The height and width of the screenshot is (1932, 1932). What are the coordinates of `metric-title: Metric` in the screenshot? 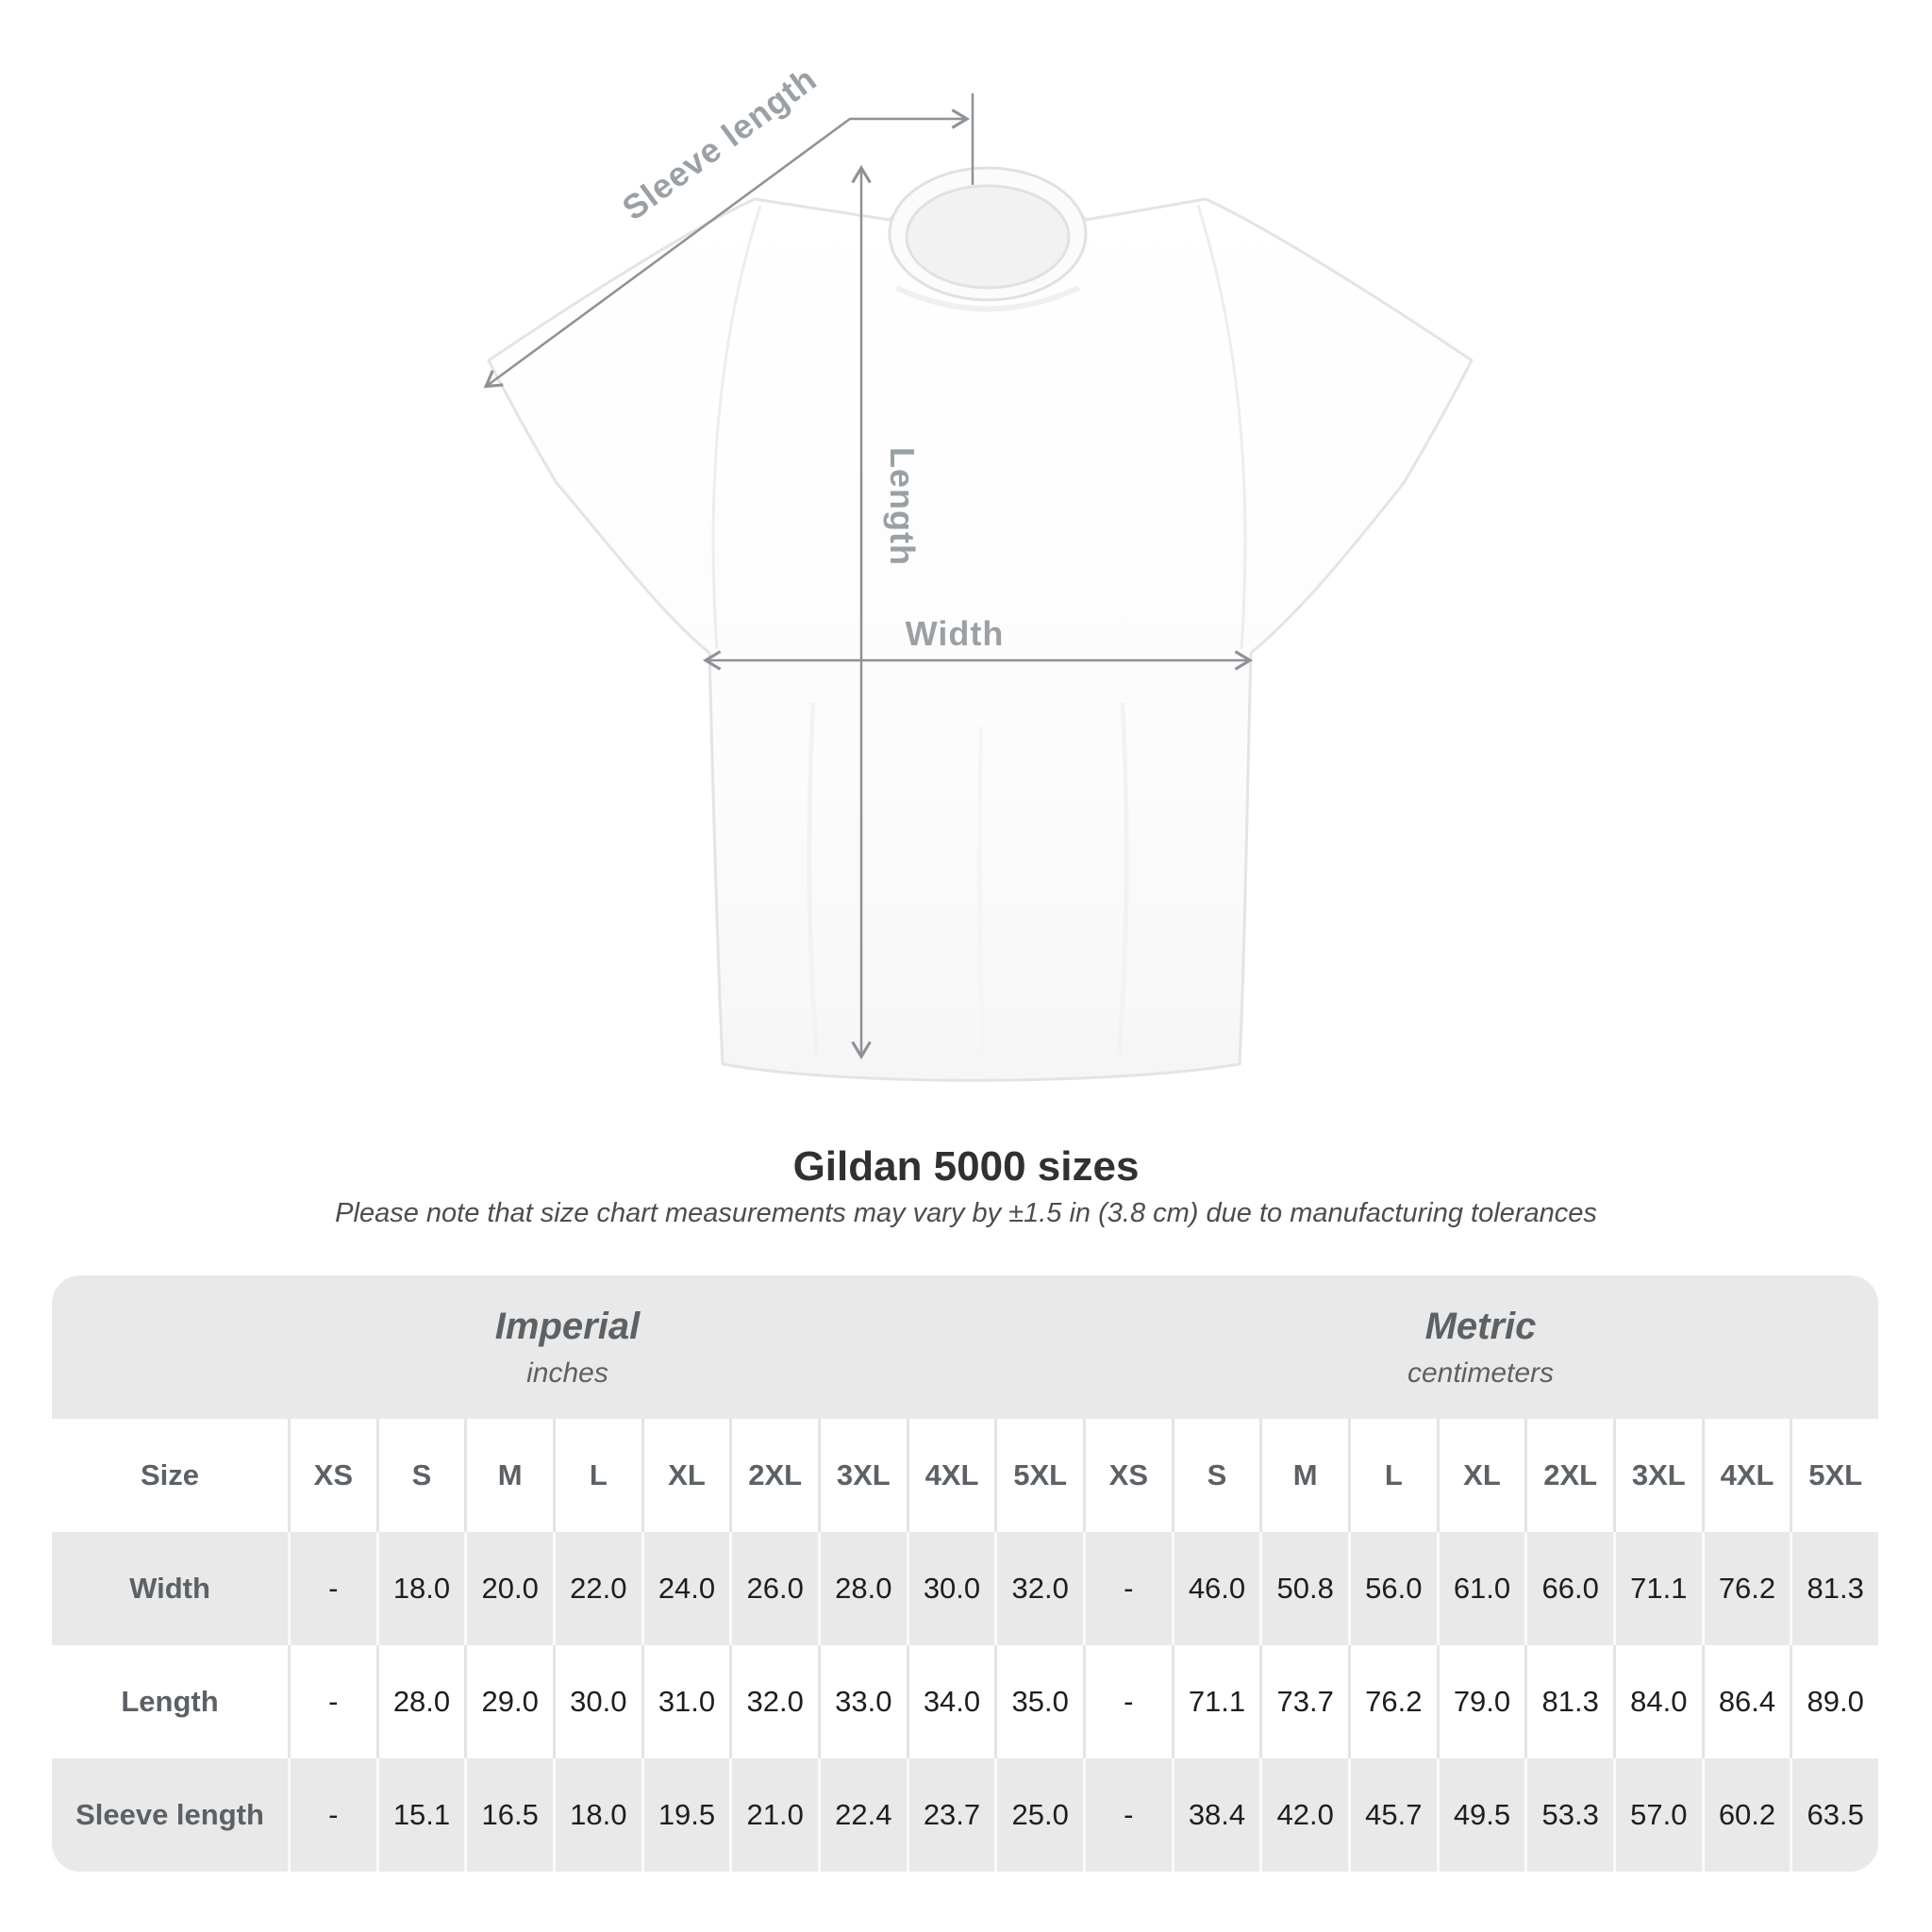 It's located at (1481, 1326).